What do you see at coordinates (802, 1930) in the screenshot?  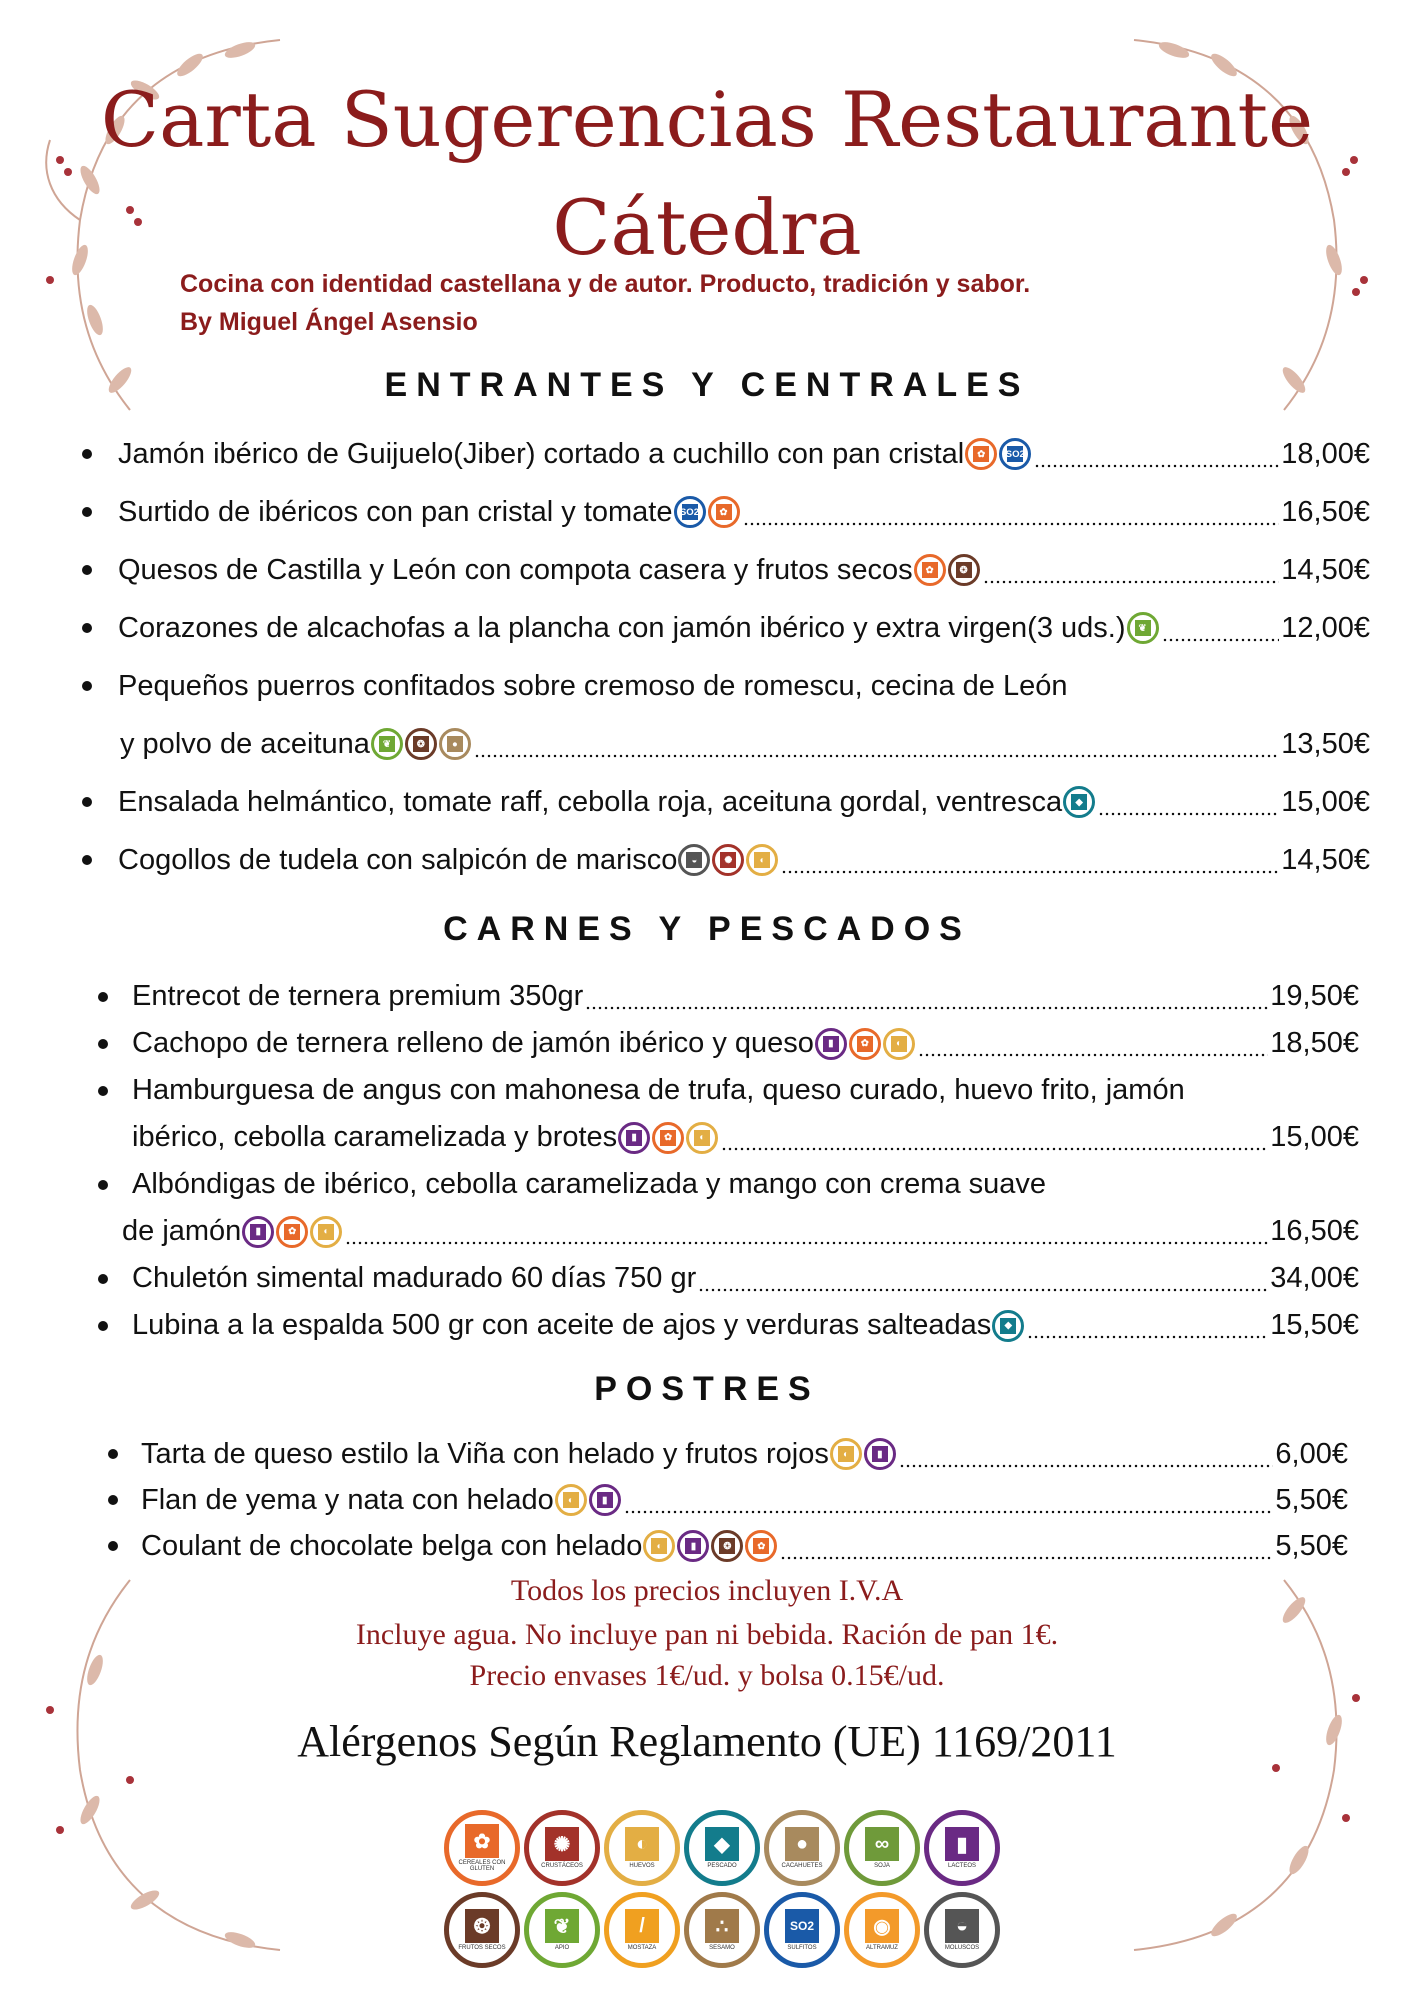 I see `sulfitos-legend-icon: SO2 SULFITOS` at bounding box center [802, 1930].